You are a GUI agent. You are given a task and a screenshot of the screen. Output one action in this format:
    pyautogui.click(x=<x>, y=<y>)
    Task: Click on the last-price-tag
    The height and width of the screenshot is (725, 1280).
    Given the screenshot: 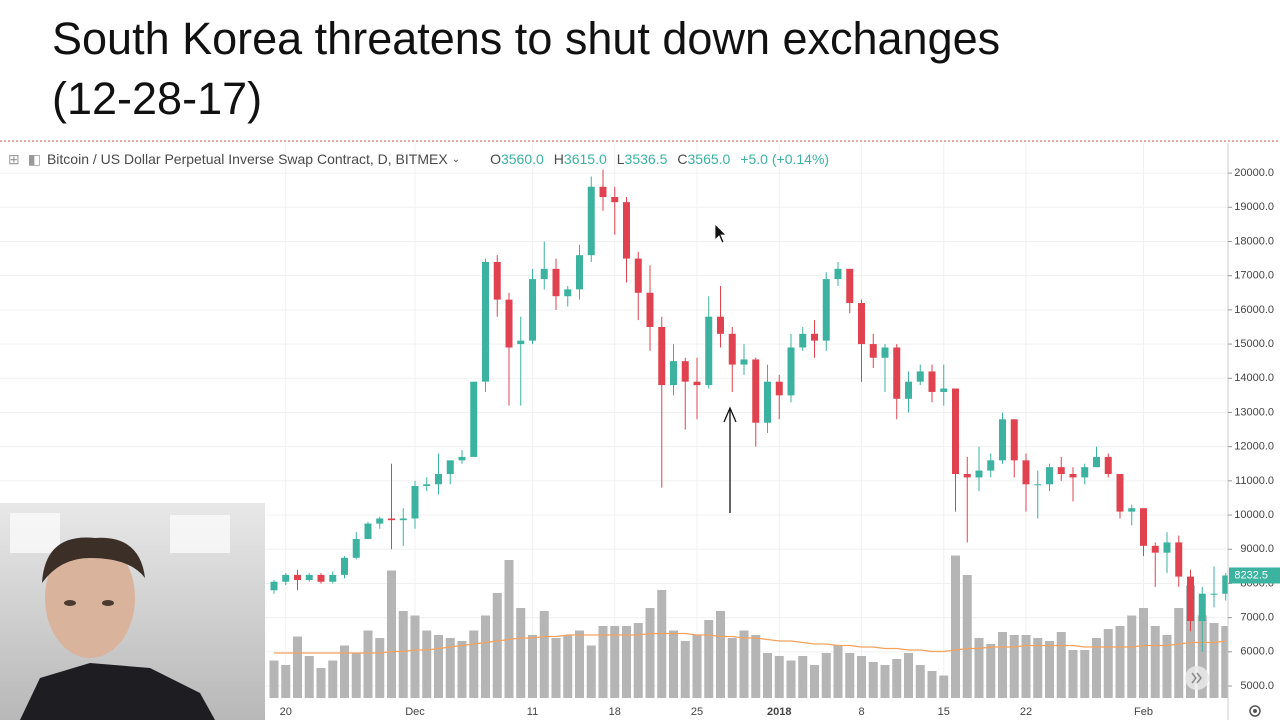 What is the action you would take?
    pyautogui.click(x=1254, y=575)
    